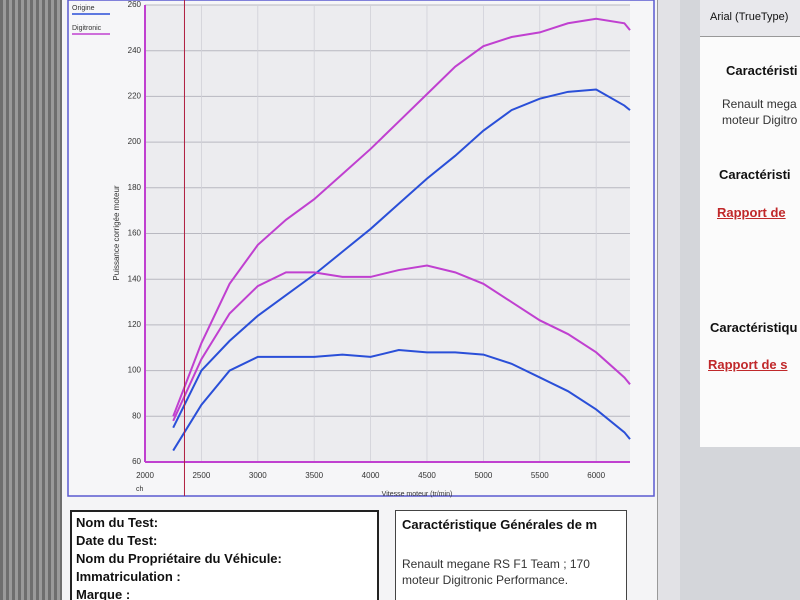  I want to click on x-tick-label: 4500, so click(427, 475).